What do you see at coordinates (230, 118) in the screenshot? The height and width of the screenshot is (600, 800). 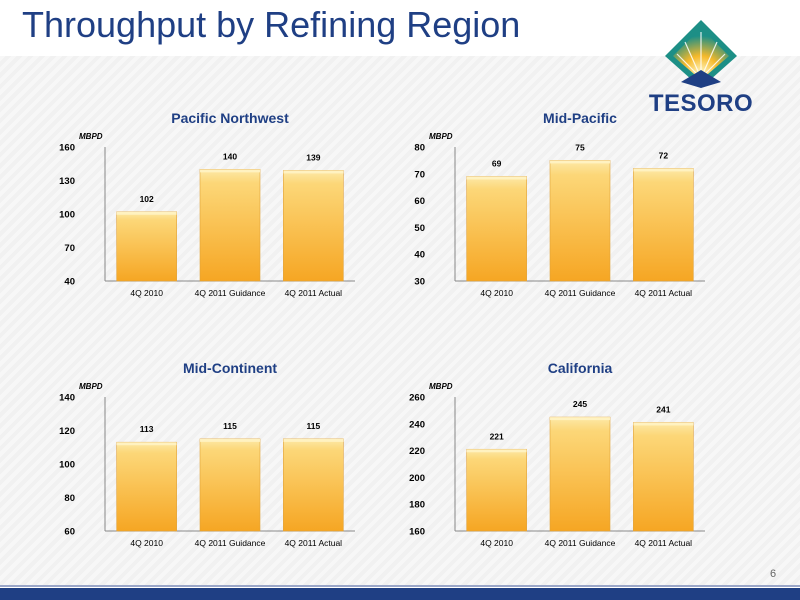 I see `chart-title: Pacific Northwest` at bounding box center [230, 118].